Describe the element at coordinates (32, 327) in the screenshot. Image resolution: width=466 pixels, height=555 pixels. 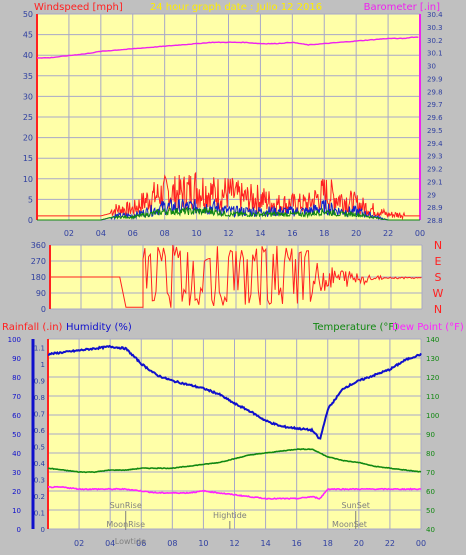
I see `rainfall-axis-label: Rainfall (.in)` at that location.